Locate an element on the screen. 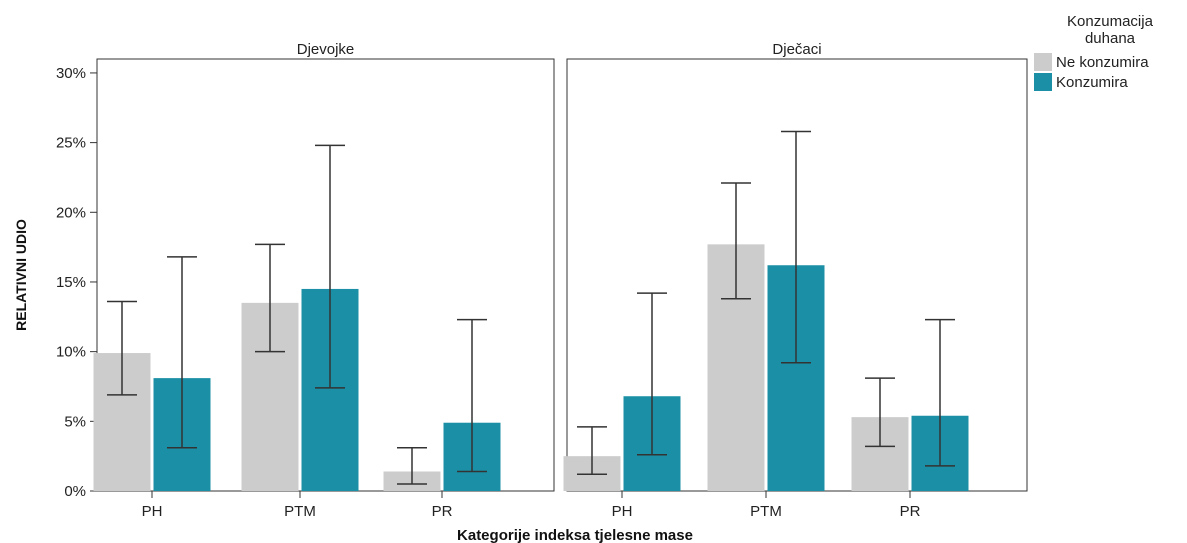  legend-entry: Konzumira is located at coordinates (1081, 82).